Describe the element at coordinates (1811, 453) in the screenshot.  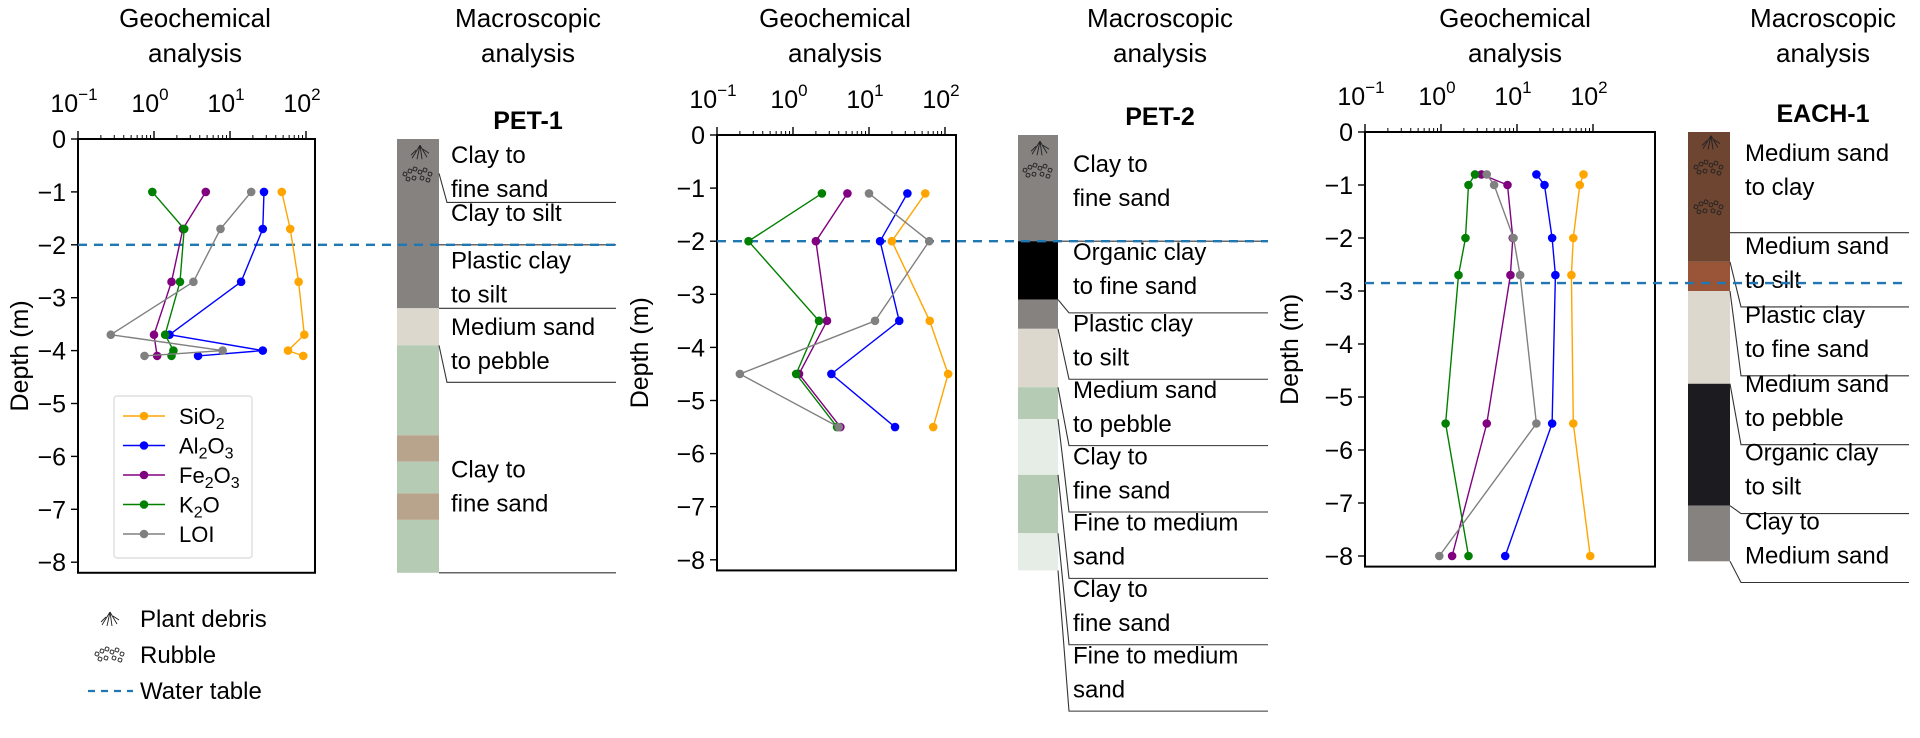
I see `unit-label: Organic clay` at that location.